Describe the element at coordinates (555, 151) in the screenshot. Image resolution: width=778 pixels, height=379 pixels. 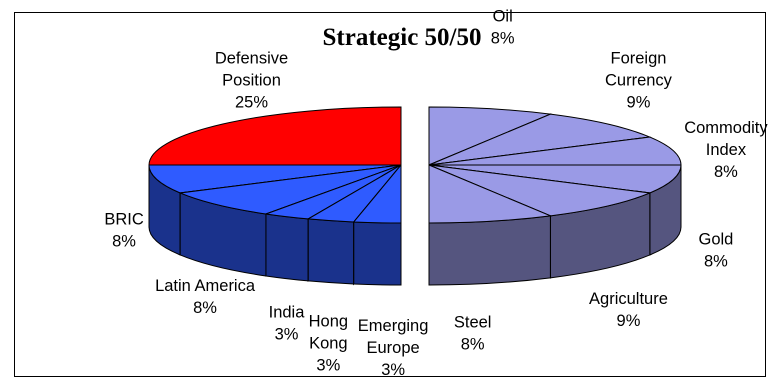
I see `slice-top-commodity-index` at that location.